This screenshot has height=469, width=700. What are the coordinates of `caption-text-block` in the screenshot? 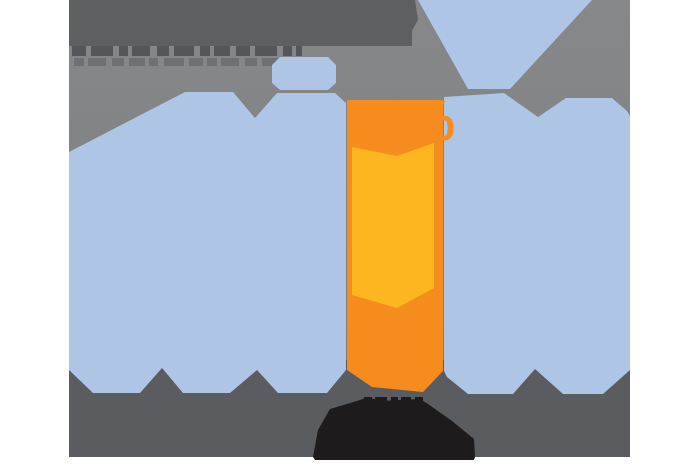 It's located at (394, 428).